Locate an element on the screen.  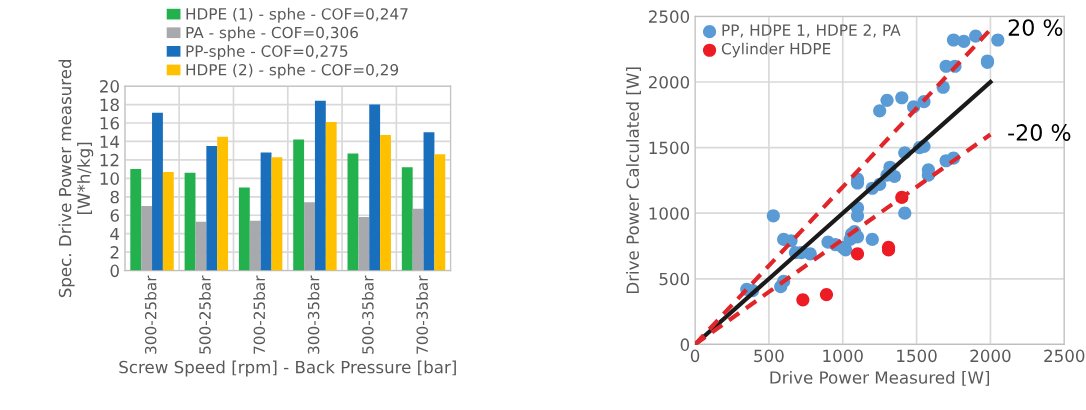
x-tick-label: 2500 is located at coordinates (1064, 356).